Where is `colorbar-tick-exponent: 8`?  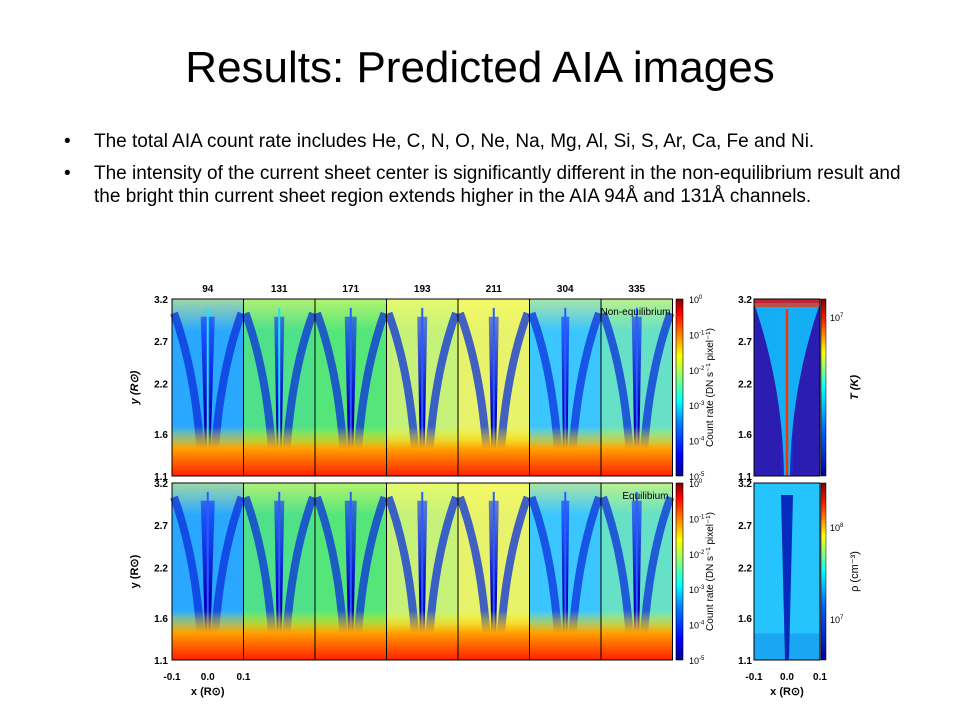
colorbar-tick-exponent: 8 is located at coordinates (842, 526).